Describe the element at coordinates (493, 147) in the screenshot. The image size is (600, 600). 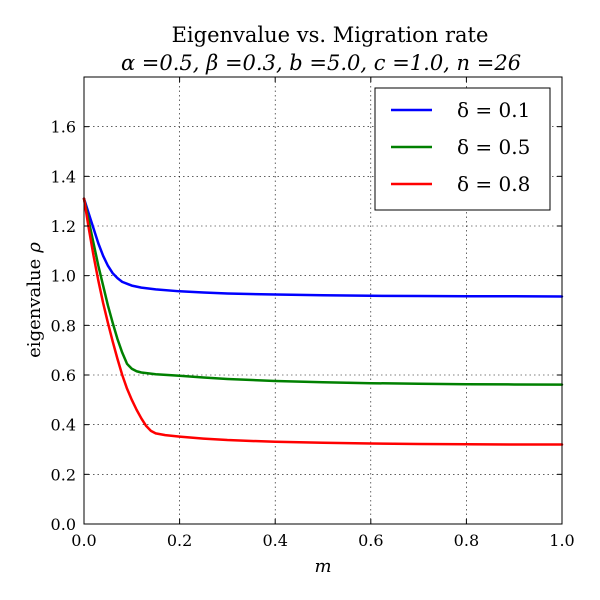
I see `legend-label-1: δ = 0.5` at that location.